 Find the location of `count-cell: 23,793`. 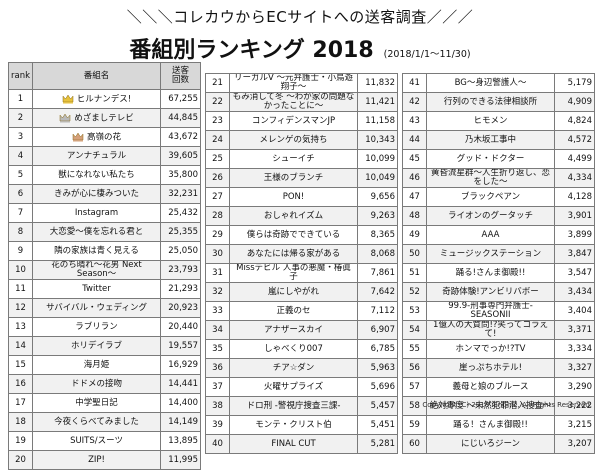

count-cell: 23,793 is located at coordinates (181, 270).